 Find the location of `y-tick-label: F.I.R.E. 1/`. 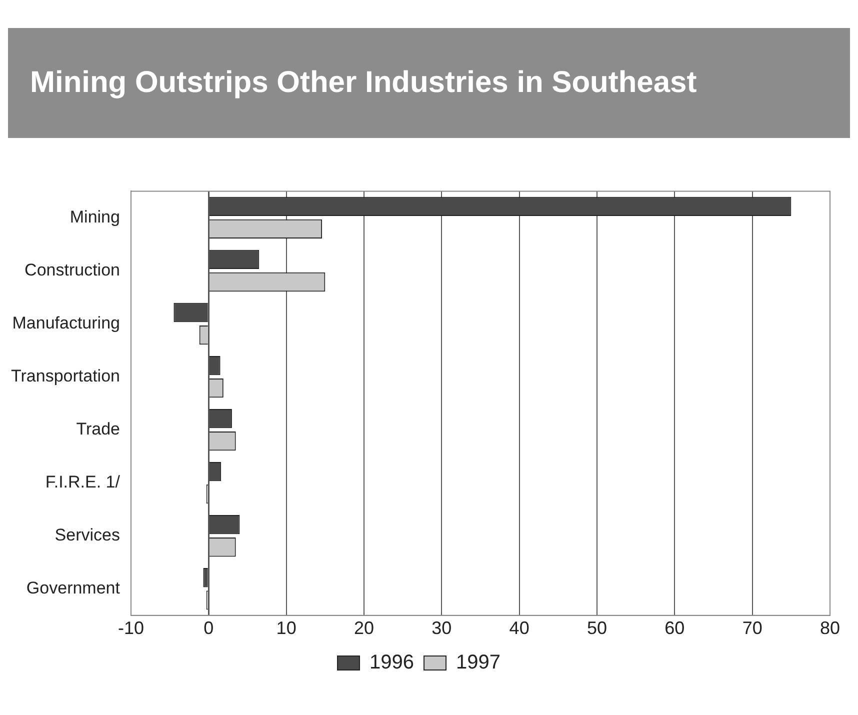

y-tick-label: F.I.R.E. 1/ is located at coordinates (82, 482).